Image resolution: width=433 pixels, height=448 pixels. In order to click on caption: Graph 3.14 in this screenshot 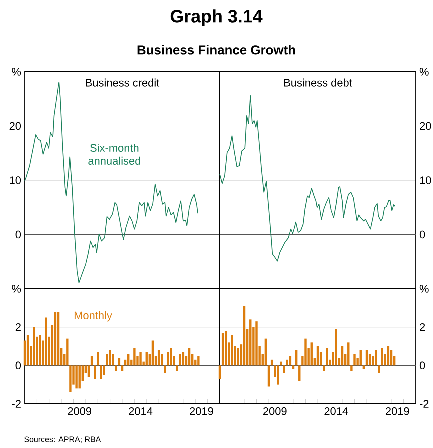, I will do `click(216, 18)`.